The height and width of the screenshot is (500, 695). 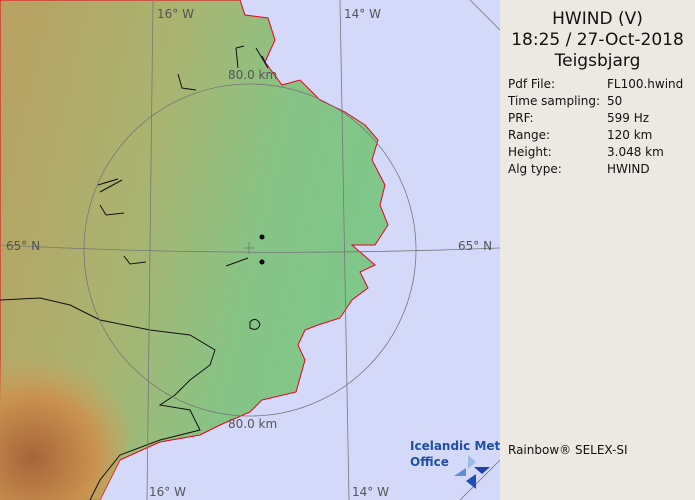 I want to click on credit-text: Rainbow® SELEX-SI, so click(x=568, y=450).